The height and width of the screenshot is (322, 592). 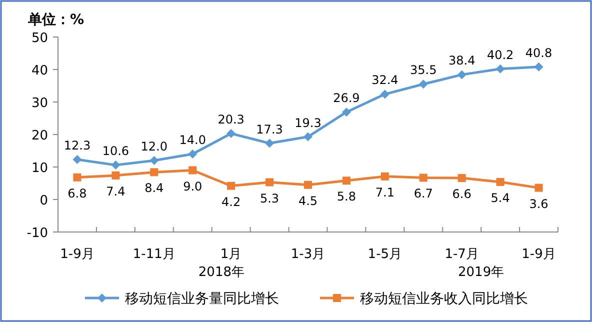 What do you see at coordinates (423, 193) in the screenshot?
I see `data-label: 6.7` at bounding box center [423, 193].